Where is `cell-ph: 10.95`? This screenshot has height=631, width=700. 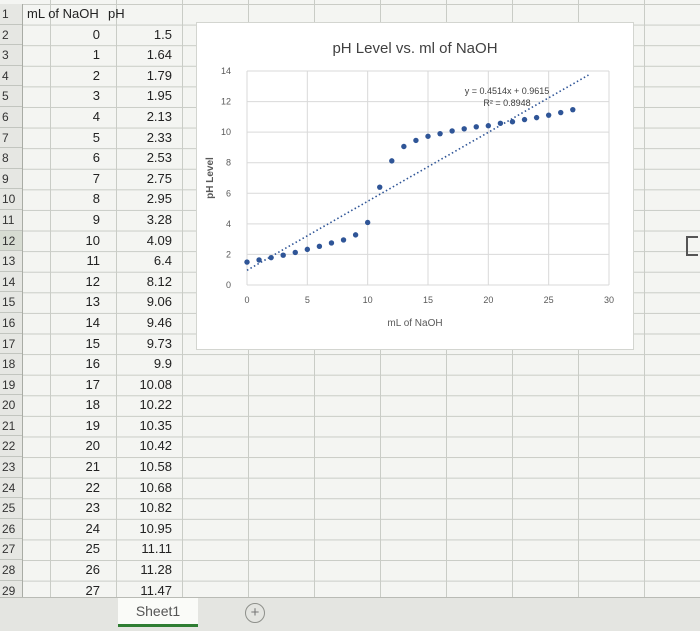
cell-ph: 10.95 is located at coordinates (155, 528).